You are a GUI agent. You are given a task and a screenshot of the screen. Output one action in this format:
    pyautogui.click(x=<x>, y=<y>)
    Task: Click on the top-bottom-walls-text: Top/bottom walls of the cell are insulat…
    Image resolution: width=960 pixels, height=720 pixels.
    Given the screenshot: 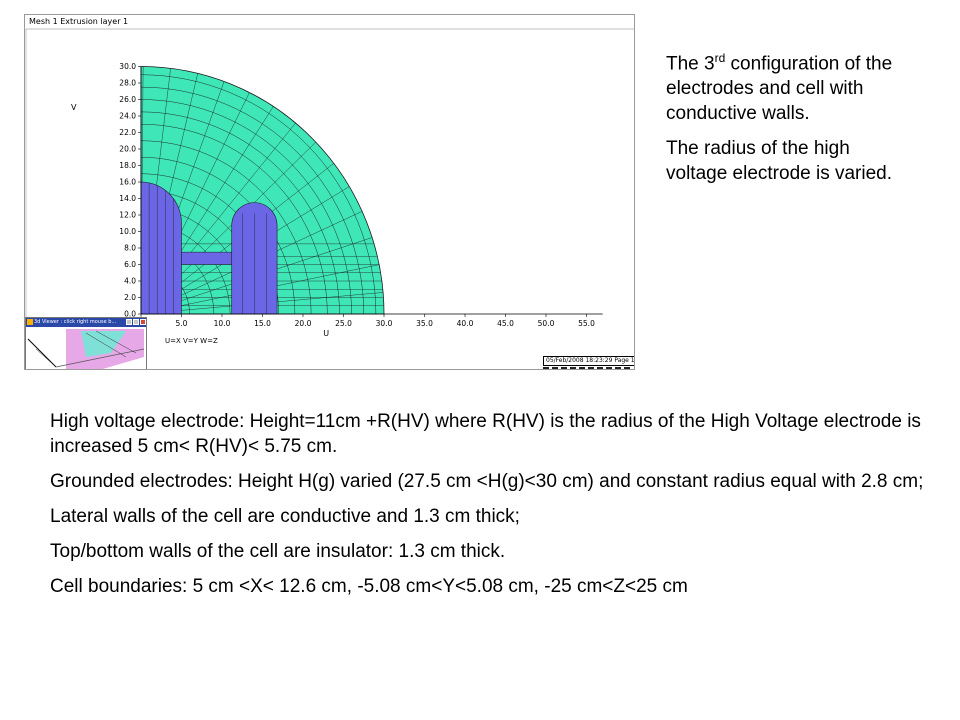 What is the action you would take?
    pyautogui.click(x=278, y=551)
    